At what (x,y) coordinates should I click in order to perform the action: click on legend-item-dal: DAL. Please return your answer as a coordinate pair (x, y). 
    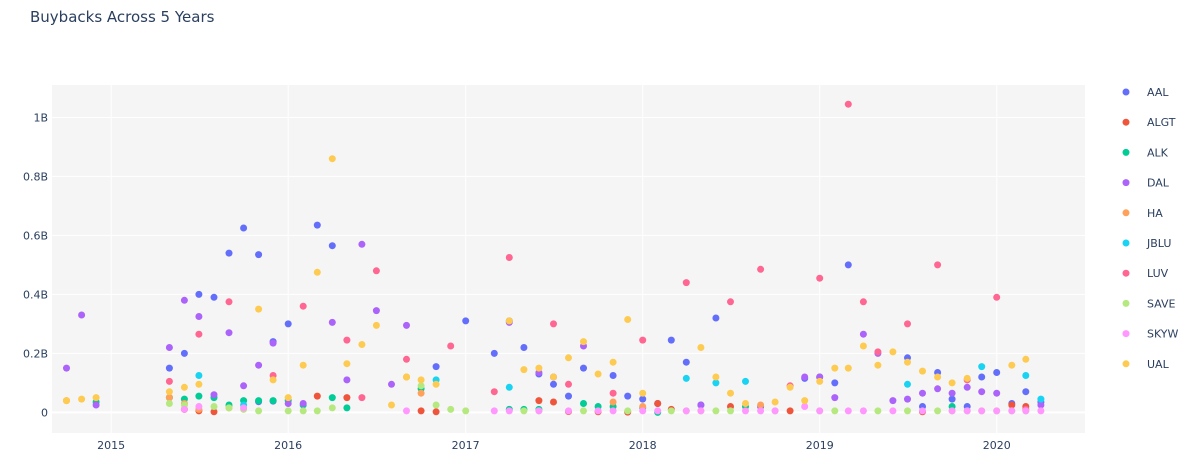
    Looking at the image, I should click on (1146, 183).